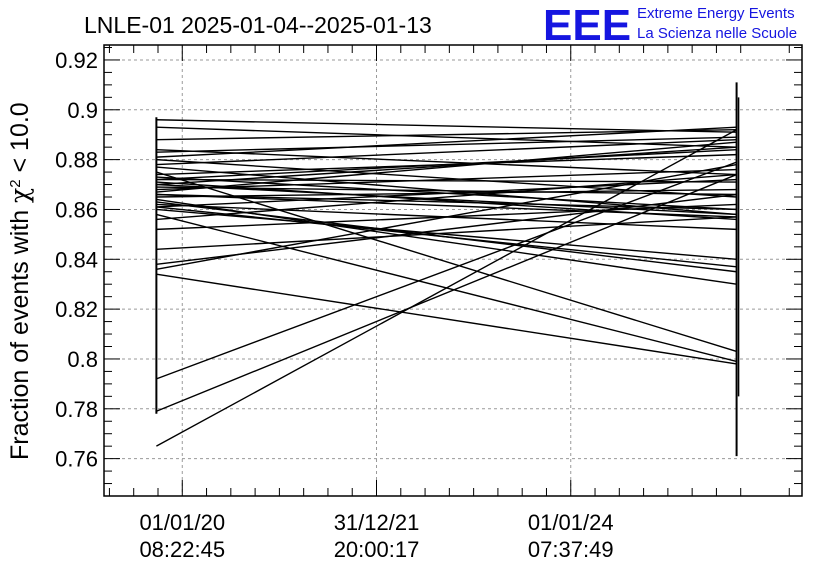 The width and height of the screenshot is (836, 572). What do you see at coordinates (76, 209) in the screenshot?
I see `y-tick-label: 0.86` at bounding box center [76, 209].